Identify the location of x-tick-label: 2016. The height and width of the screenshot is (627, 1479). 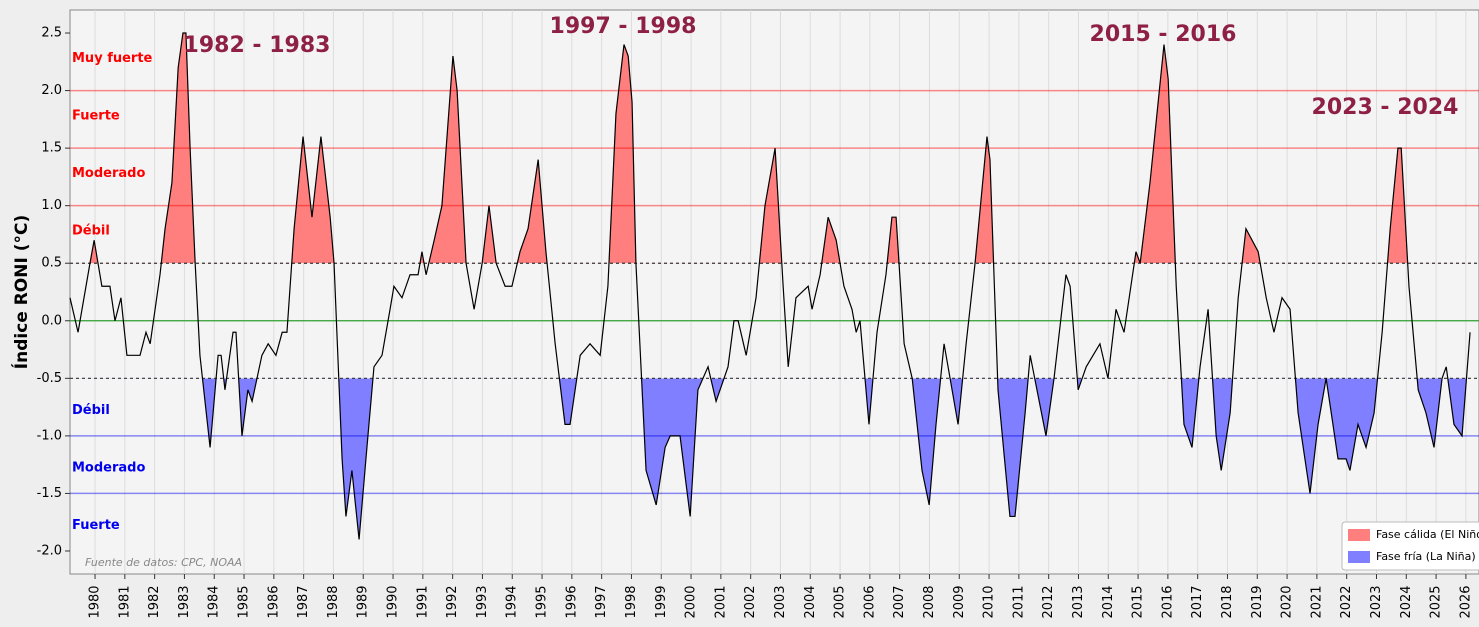
(1167, 601).